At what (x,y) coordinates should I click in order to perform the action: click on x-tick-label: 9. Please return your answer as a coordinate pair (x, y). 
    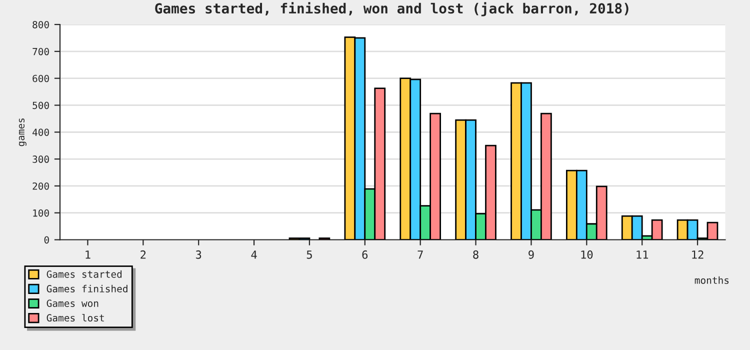
    Looking at the image, I should click on (531, 254).